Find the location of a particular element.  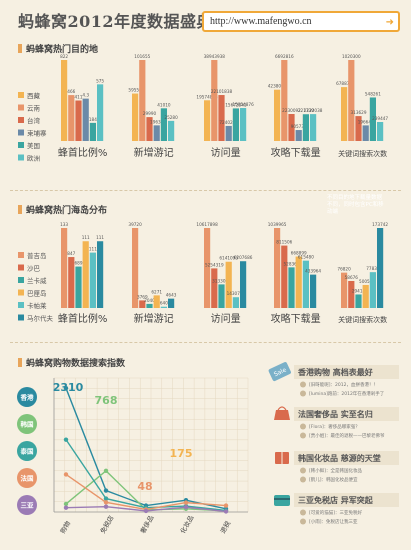

comment-text: [贾小姐]：最佳的退税——巴黎老佛爷 is located at coordinates (347, 435).